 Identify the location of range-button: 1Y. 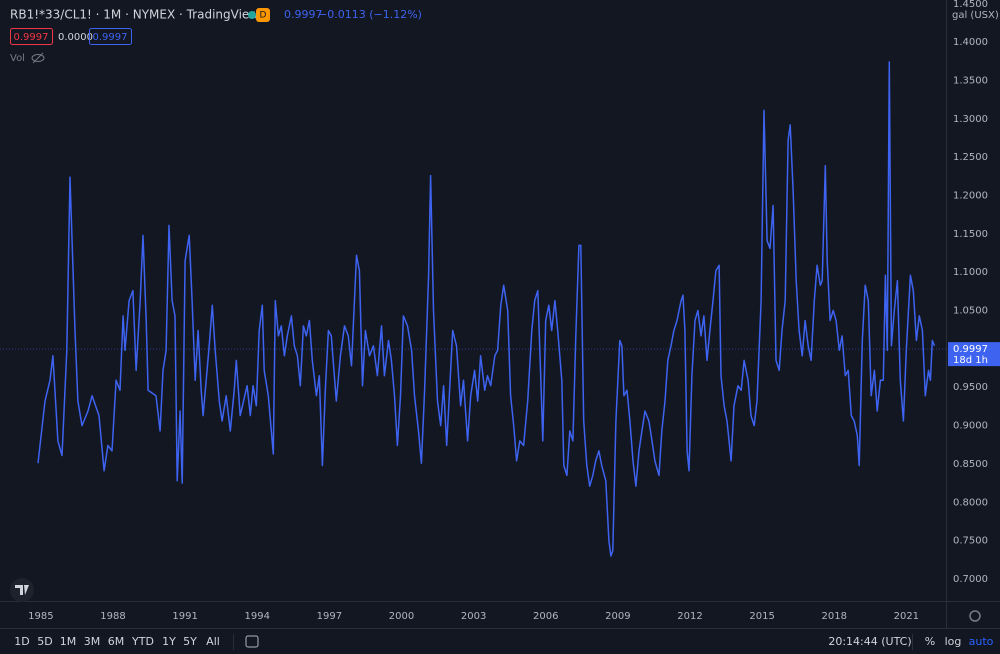
(169, 641).